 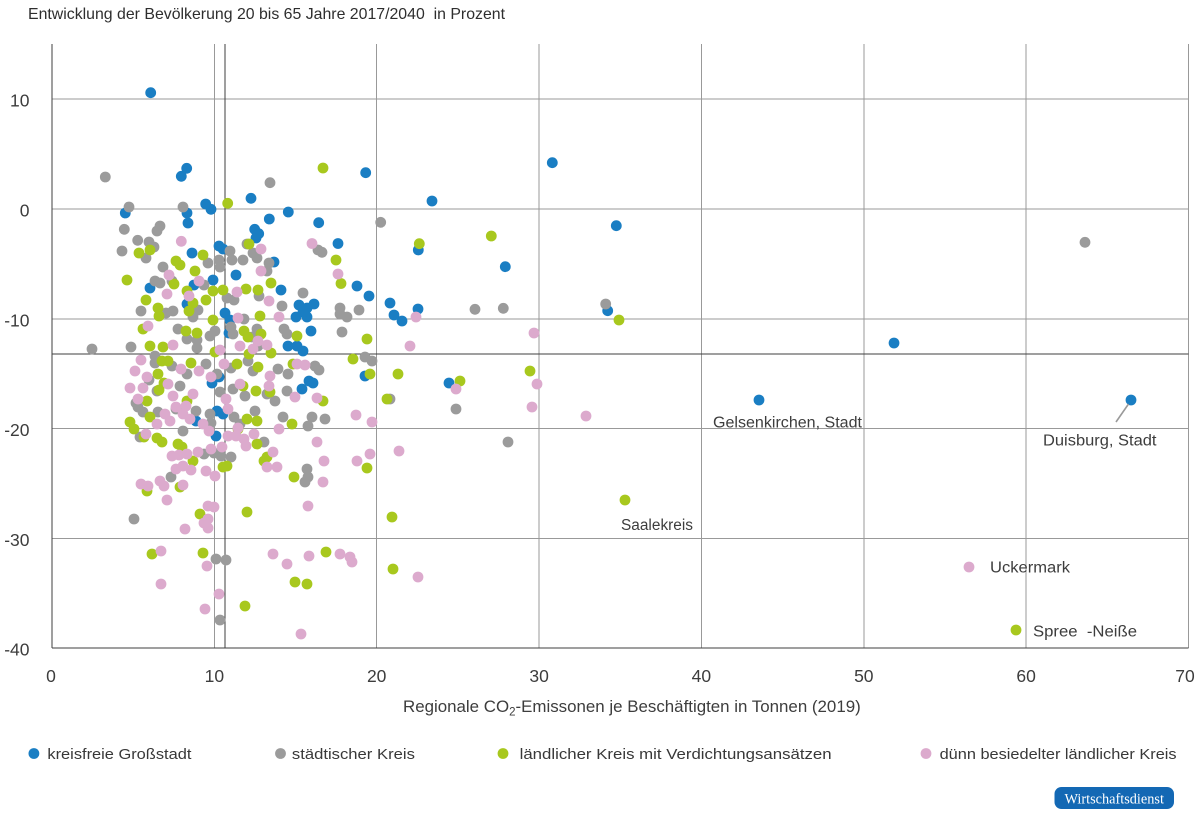 I want to click on svg-text: 20, so click(x=377, y=676).